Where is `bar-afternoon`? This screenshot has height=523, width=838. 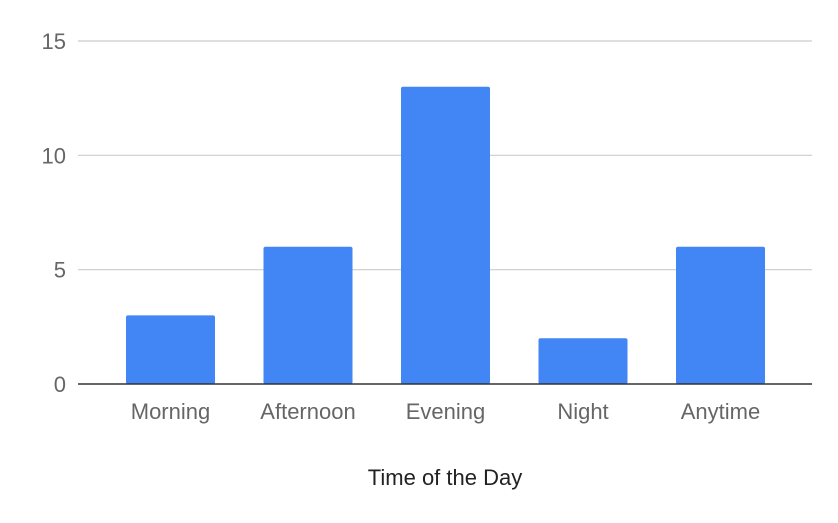 bar-afternoon is located at coordinates (308, 315).